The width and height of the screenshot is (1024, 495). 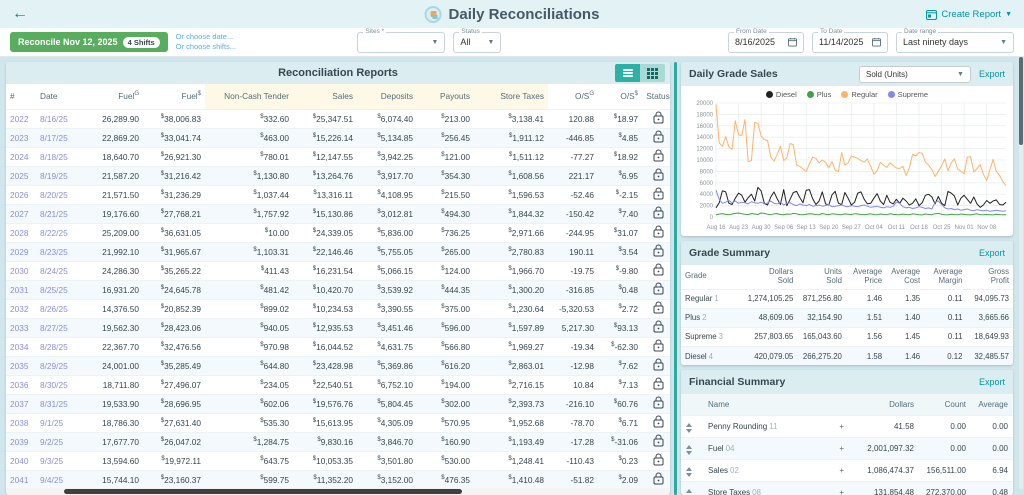 I want to click on column-header: O/S$, so click(x=620, y=96).